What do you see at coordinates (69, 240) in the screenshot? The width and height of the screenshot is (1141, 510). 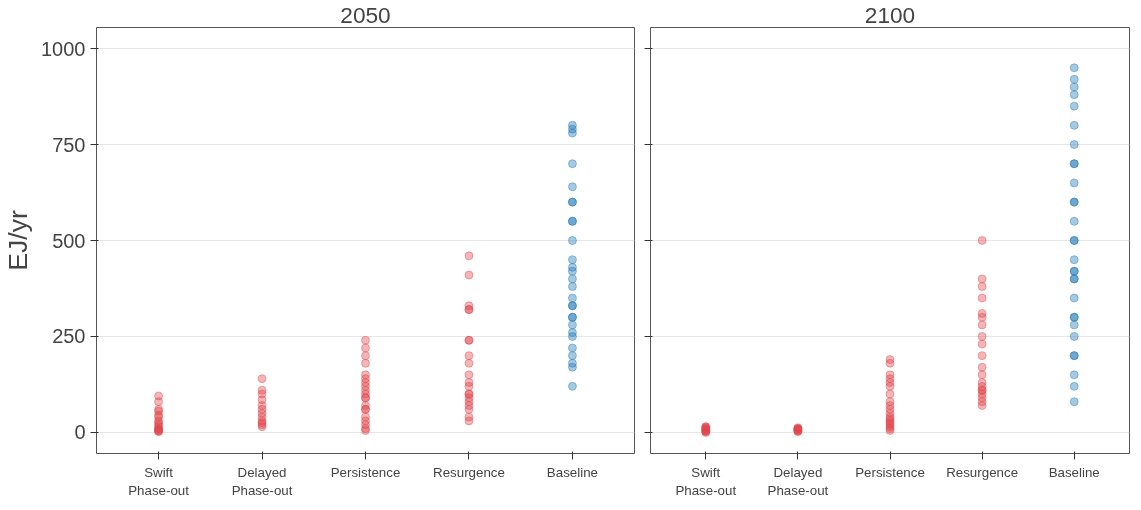 I see `y-tick-label: 500` at bounding box center [69, 240].